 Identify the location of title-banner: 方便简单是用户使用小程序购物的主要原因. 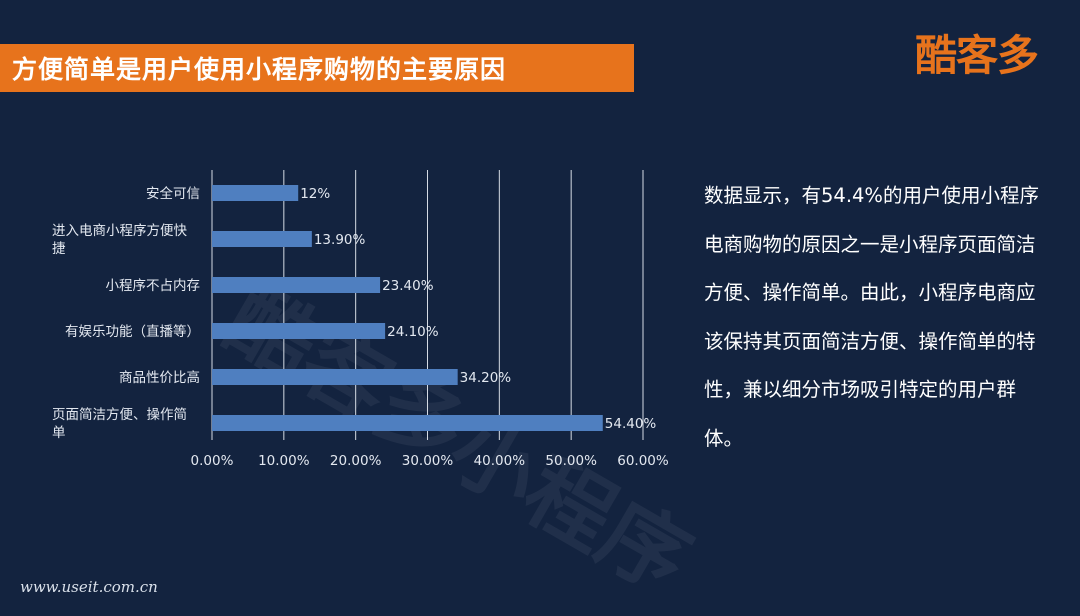
(317, 68).